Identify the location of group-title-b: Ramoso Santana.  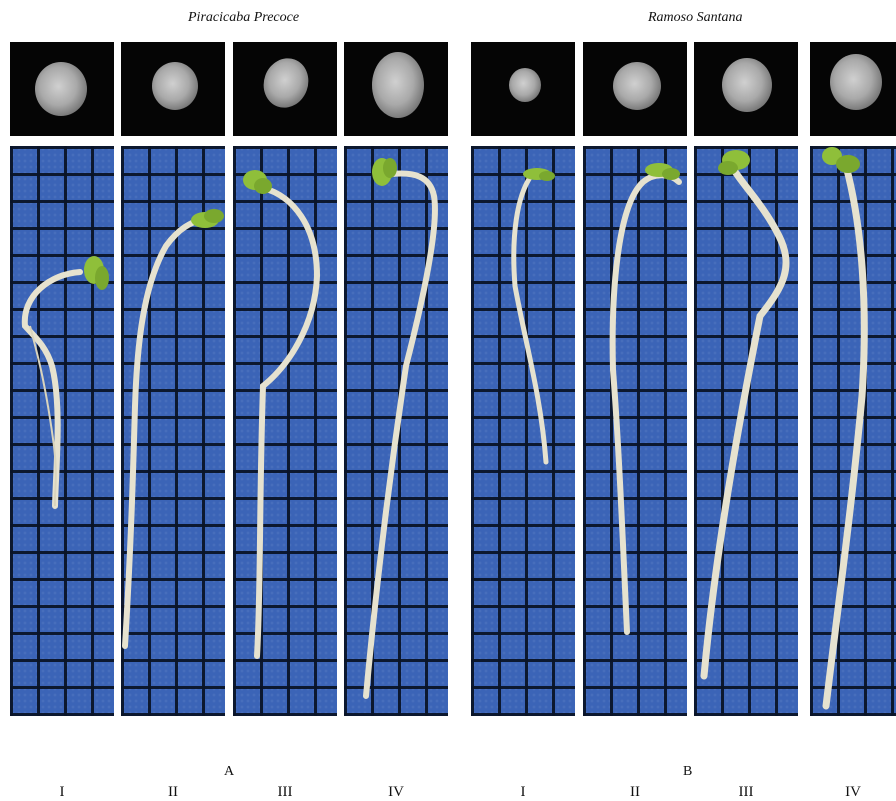
(695, 17).